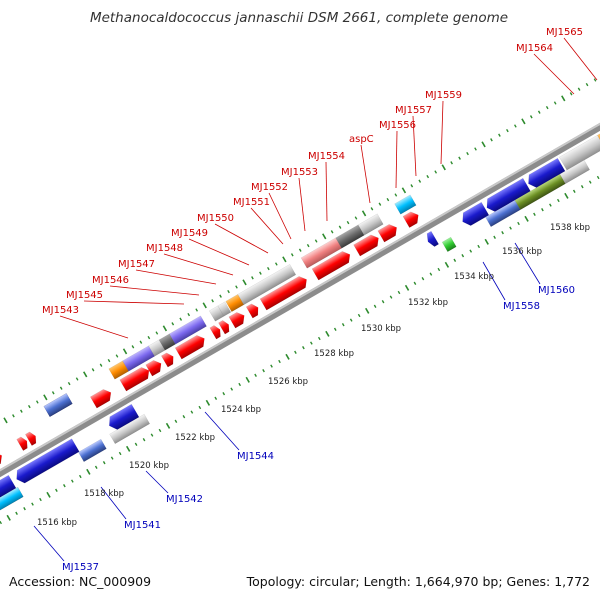 This screenshot has height=600, width=600. Describe the element at coordinates (110, 280) in the screenshot. I see `gene-label-forward: MJ1546` at that location.